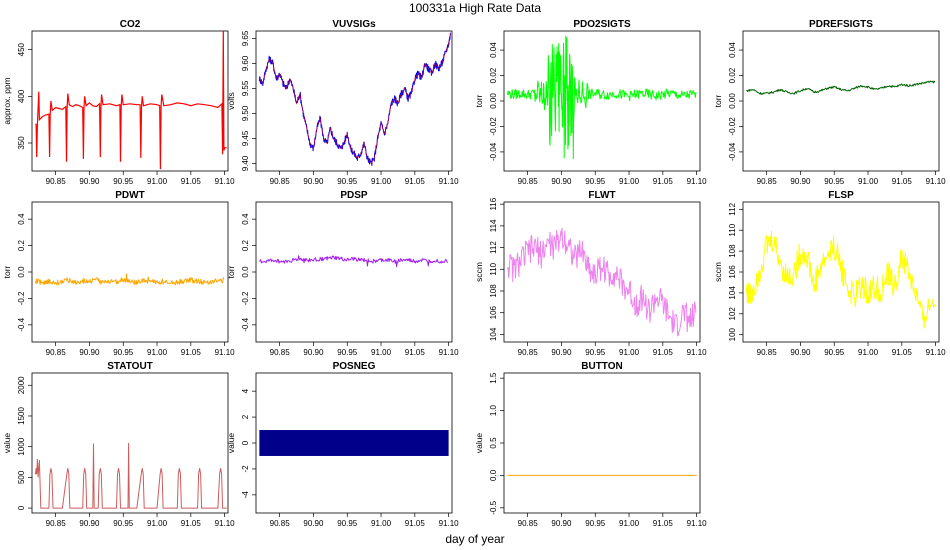 The height and width of the screenshot is (550, 950). What do you see at coordinates (474, 539) in the screenshot?
I see `figure-xlabel: day of year` at bounding box center [474, 539].